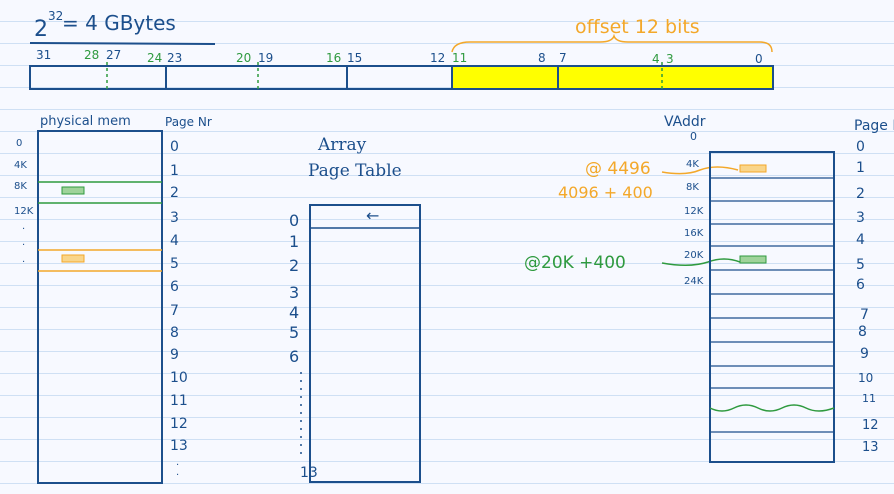  I want to click on phys-page-number: 5, so click(174, 264).